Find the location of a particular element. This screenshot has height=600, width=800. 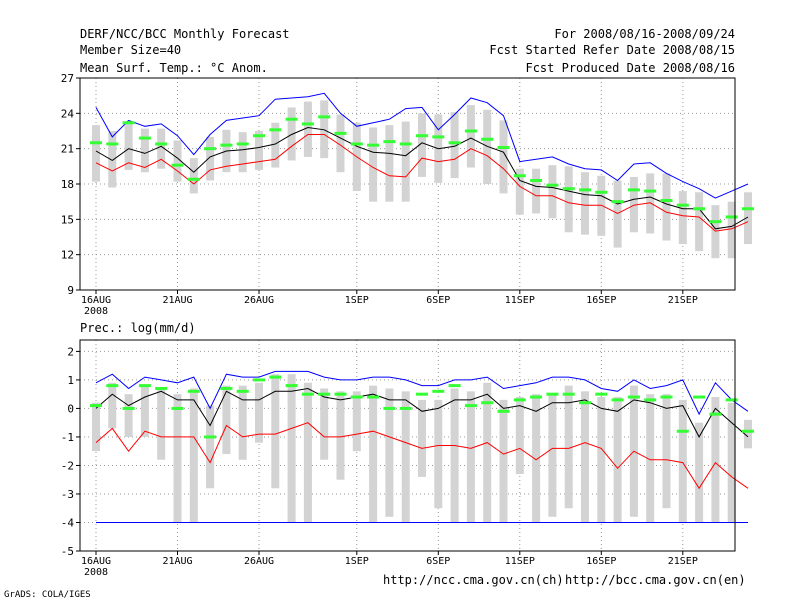

member-size: Member Size=40 is located at coordinates (130, 50).